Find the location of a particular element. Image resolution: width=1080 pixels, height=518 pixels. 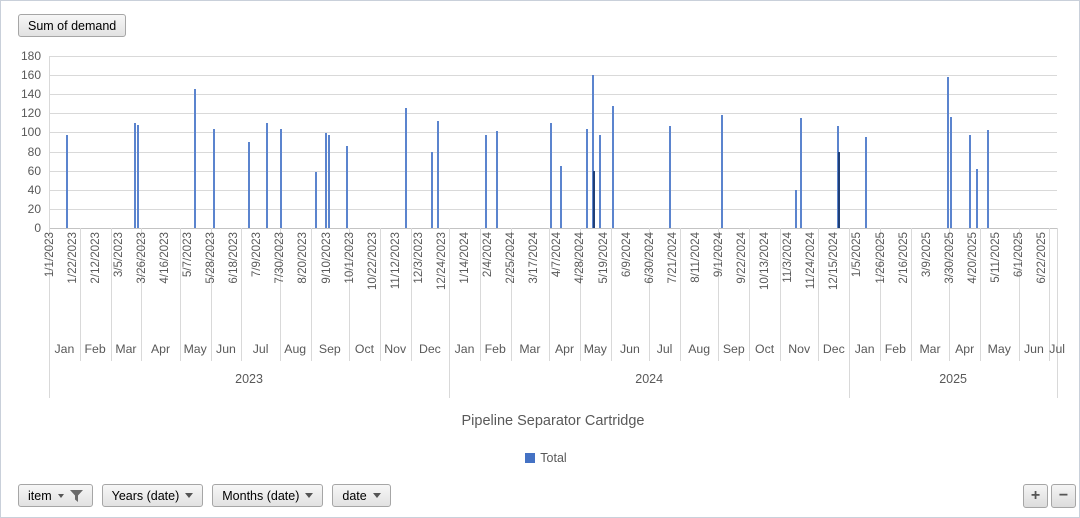

x-axis-date-label: 1/5/2025 is located at coordinates (857, 255).